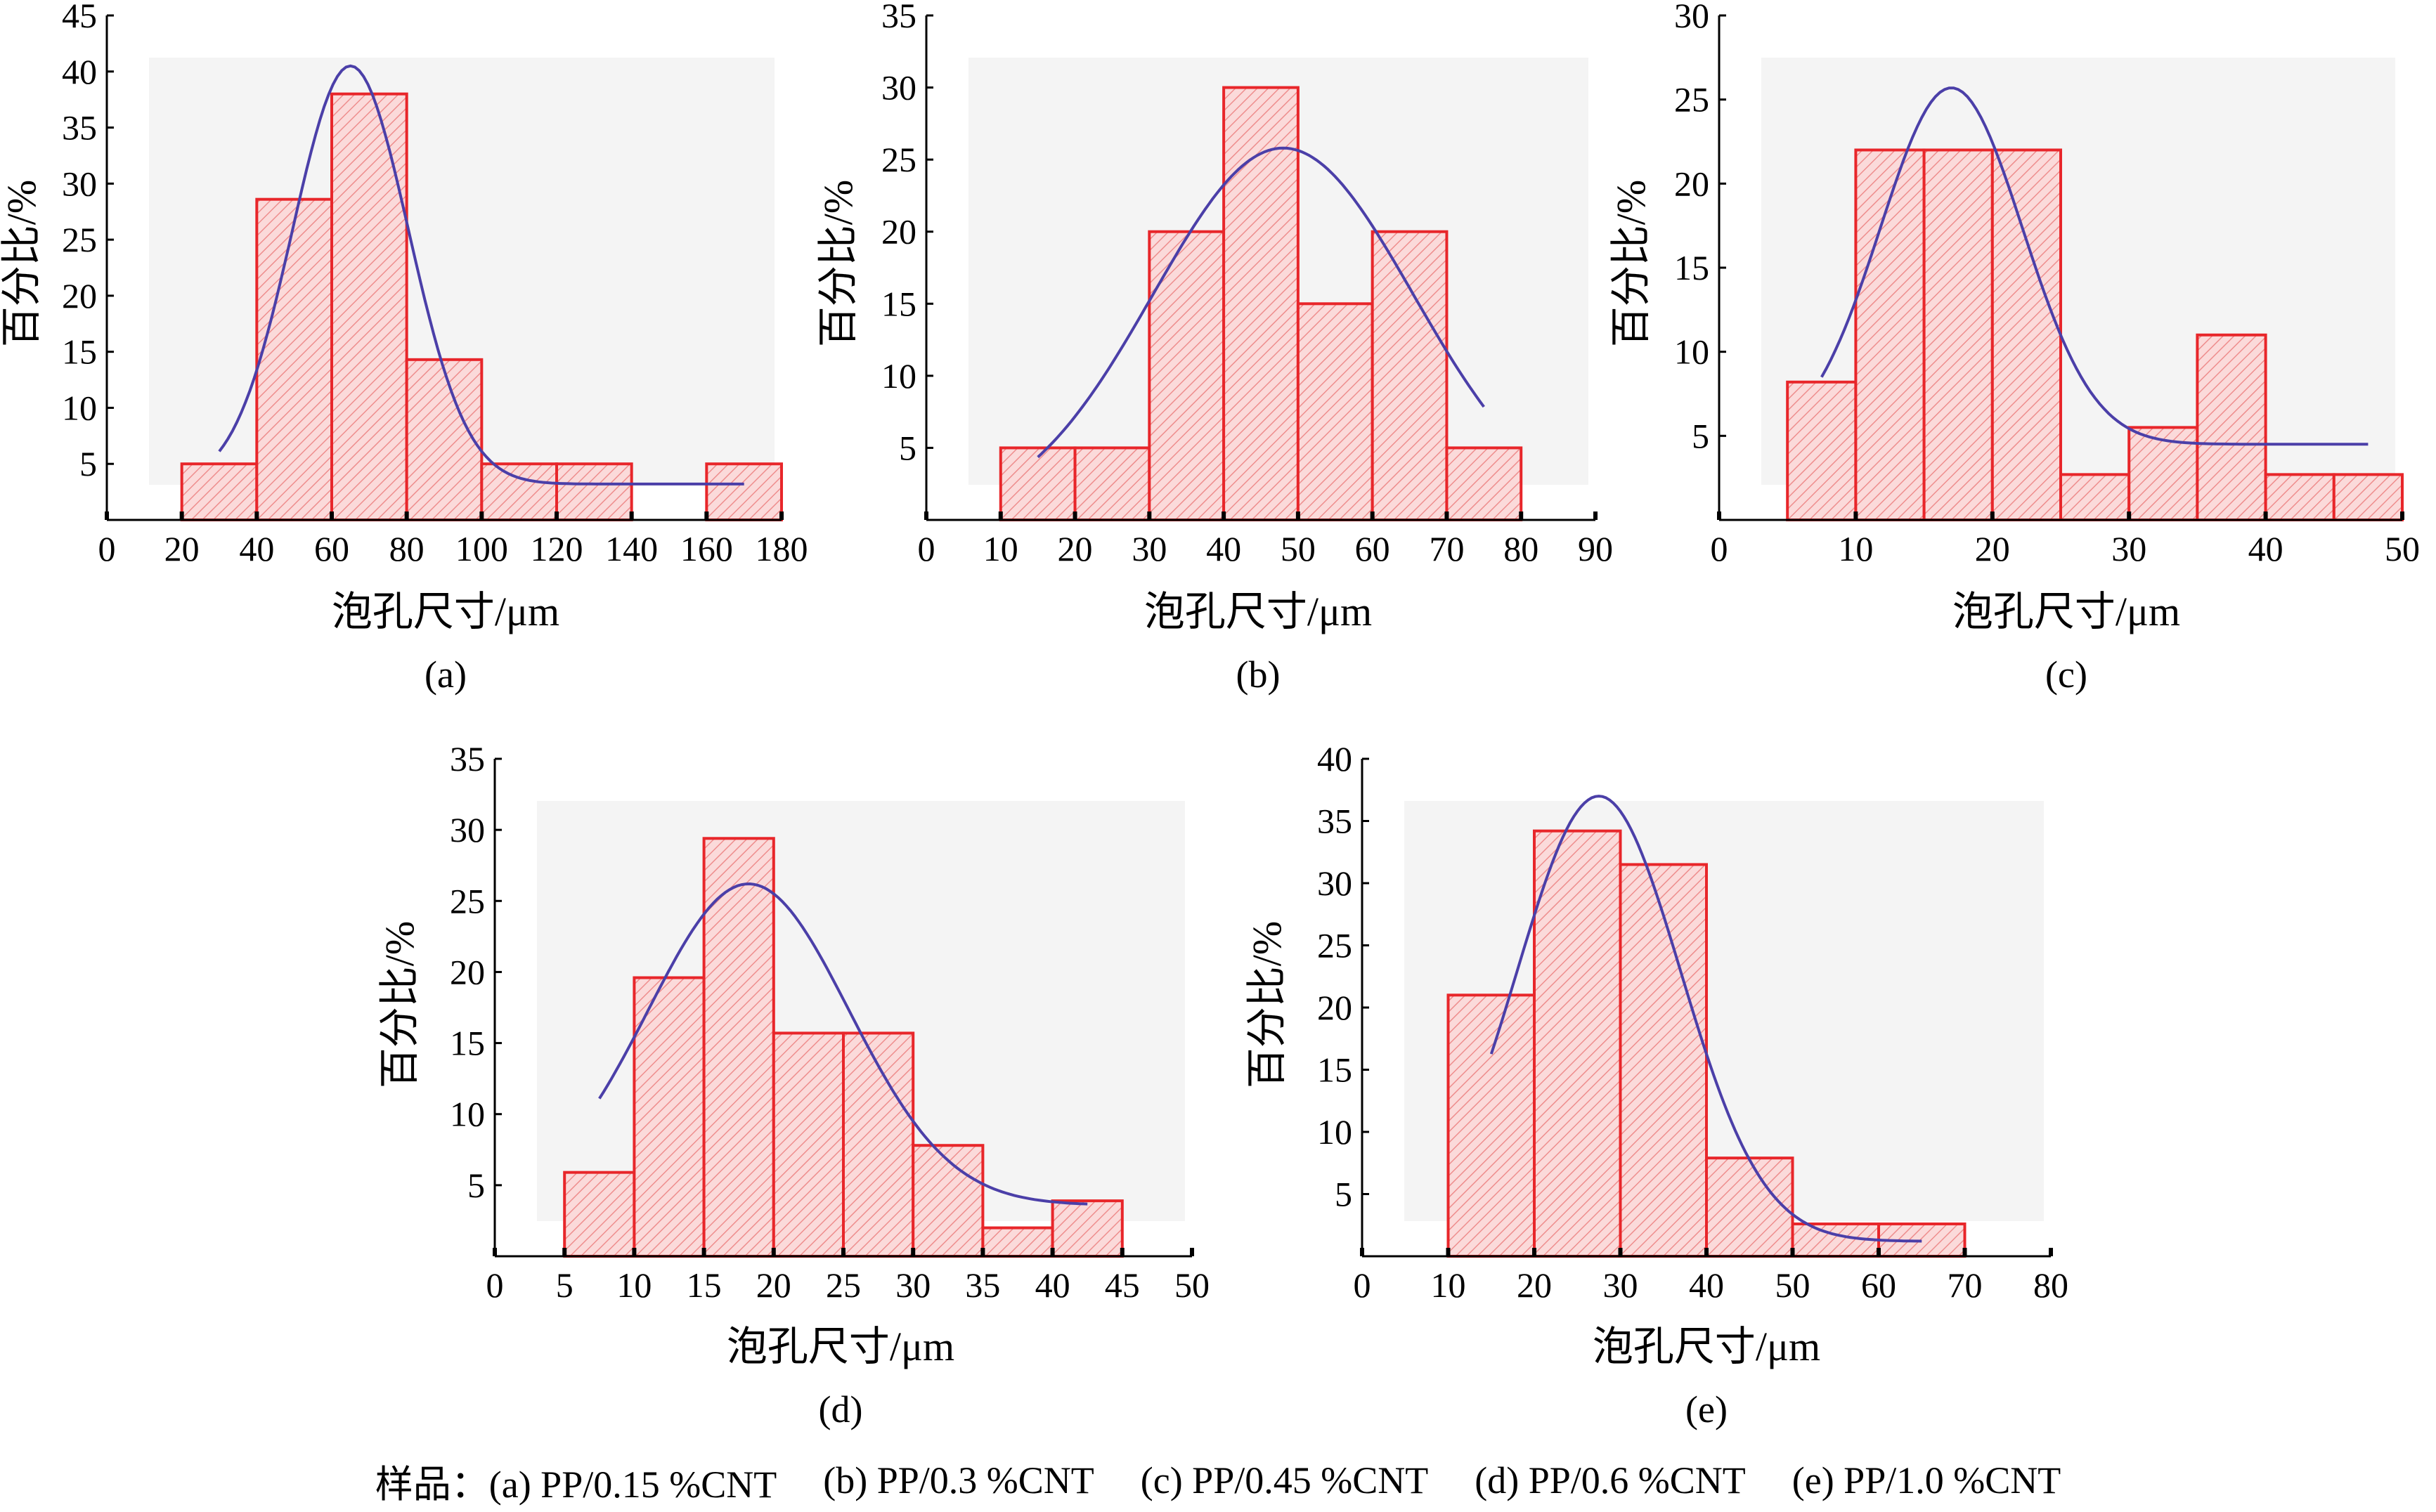 This screenshot has height=1512, width=2436. I want to click on y-tick-label-d-20: 20, so click(467, 972).